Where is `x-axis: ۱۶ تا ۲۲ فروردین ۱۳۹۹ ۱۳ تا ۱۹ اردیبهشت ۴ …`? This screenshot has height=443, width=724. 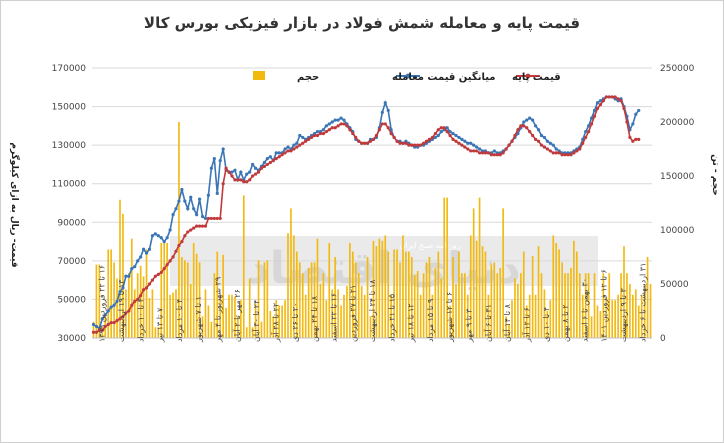 x-axis: ۱۶ تا ۲۲ فروردین ۱۳۹۹ ۱۳ تا ۱۹ اردیبهشت ۴ … is located at coordinates (372, 303).